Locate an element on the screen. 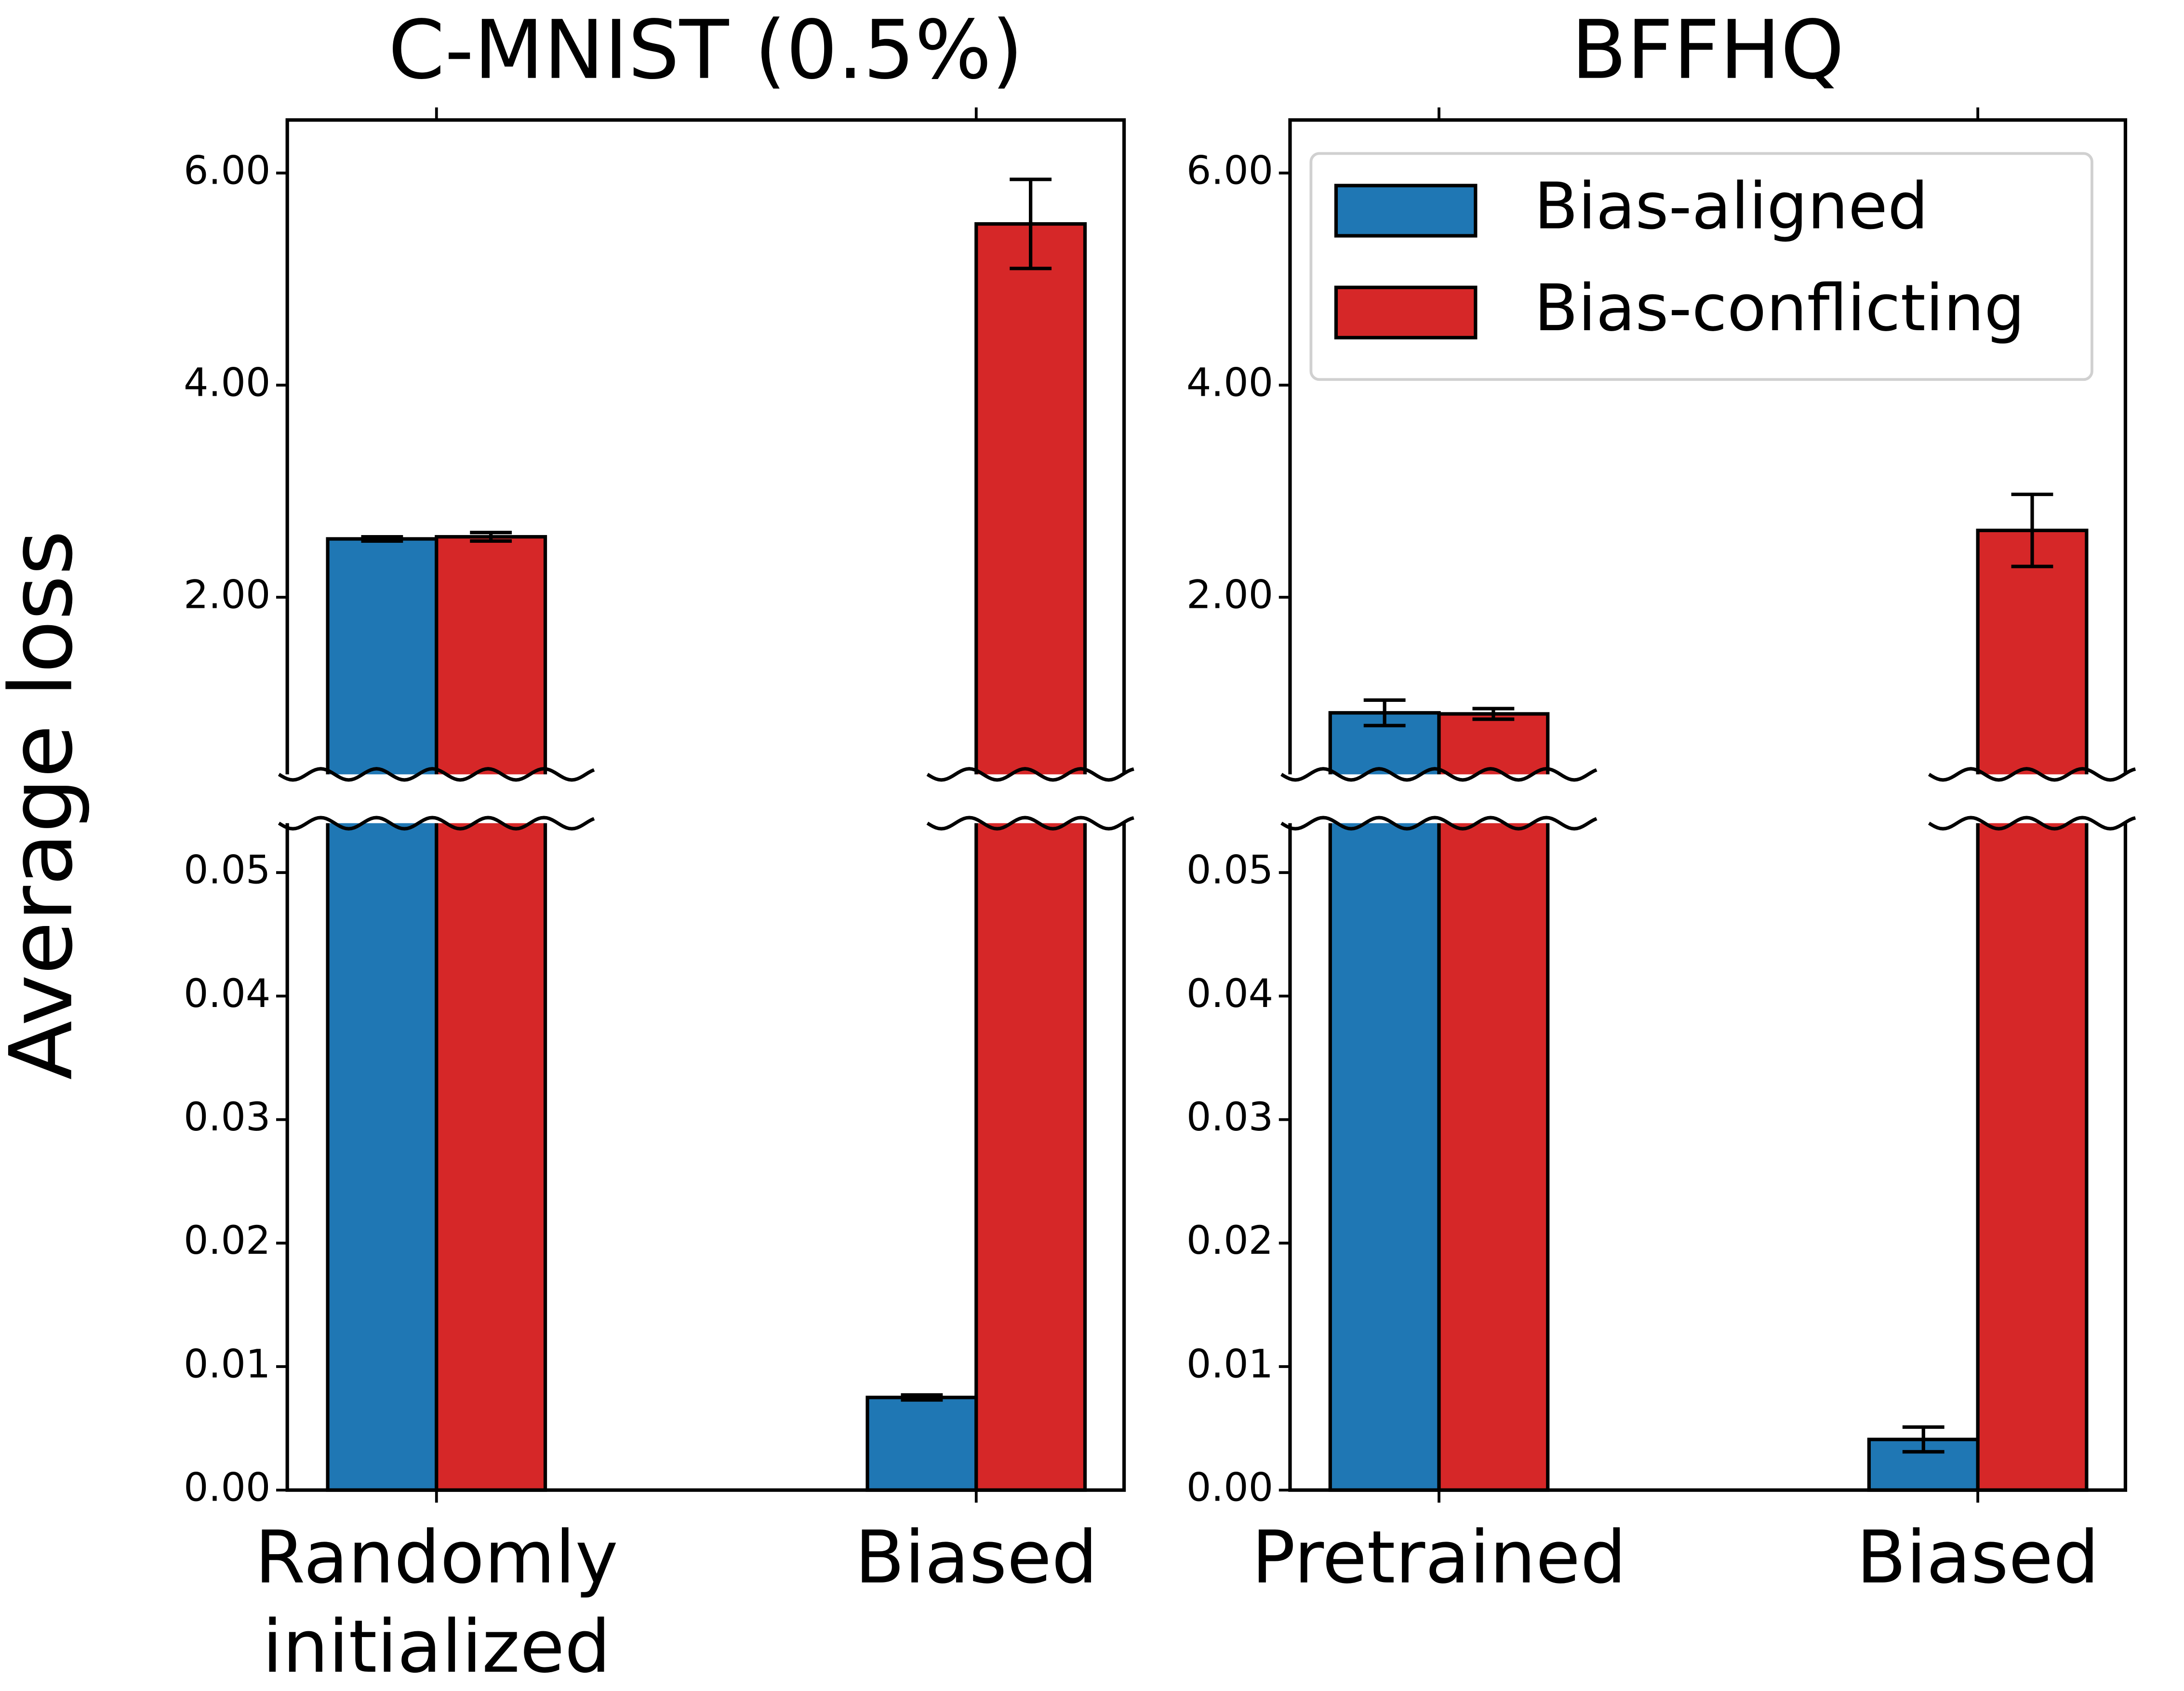 This screenshot has height=1691, width=2184. legend-box is located at coordinates (1701, 266).